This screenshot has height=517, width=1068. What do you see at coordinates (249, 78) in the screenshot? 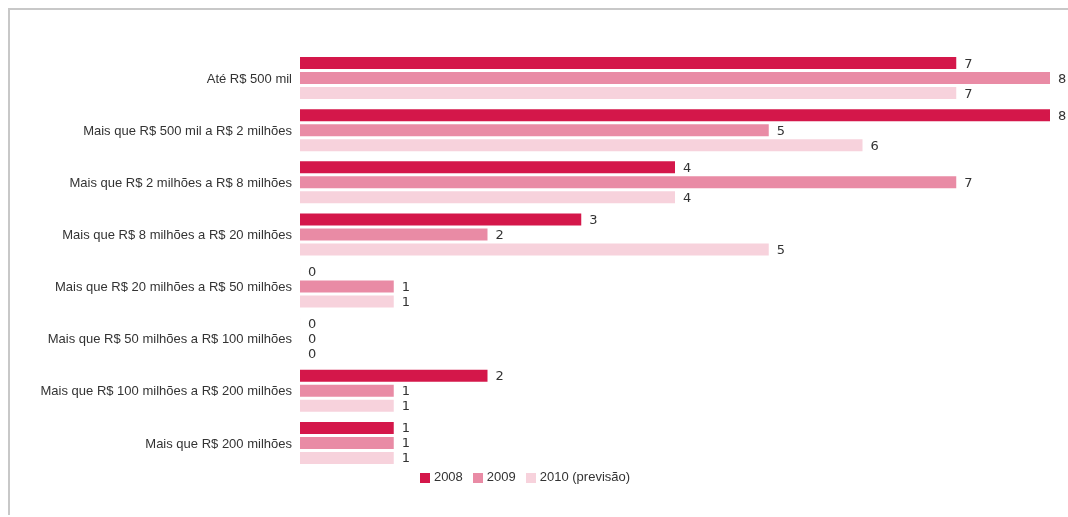
I see `y-tick-label: Até R$ 500 mil` at bounding box center [249, 78].